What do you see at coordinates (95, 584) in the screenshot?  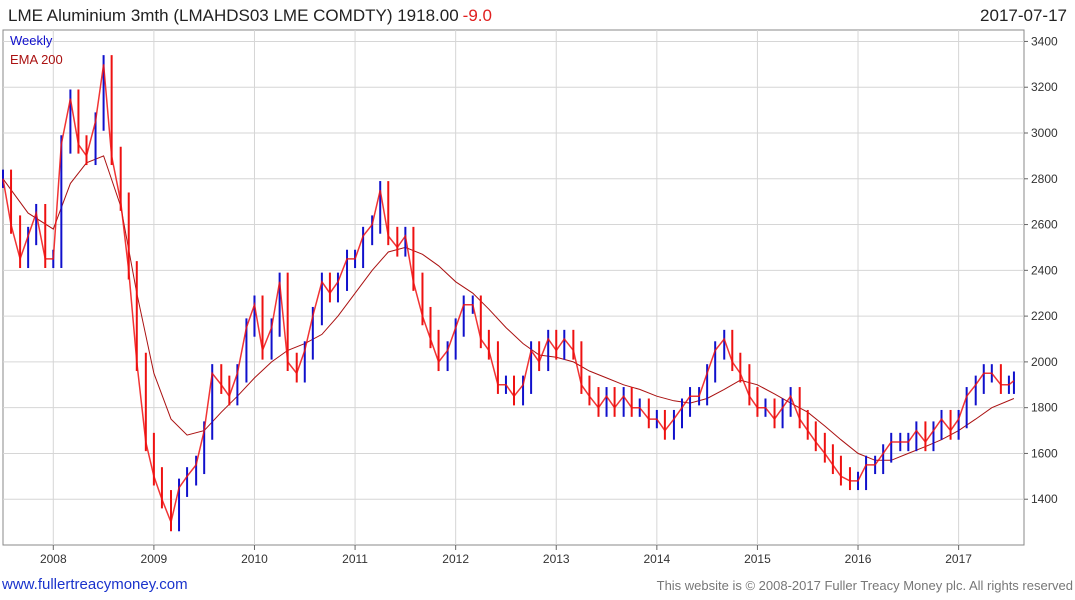 I see `website-link: www.fullertreacymoney.com` at bounding box center [95, 584].